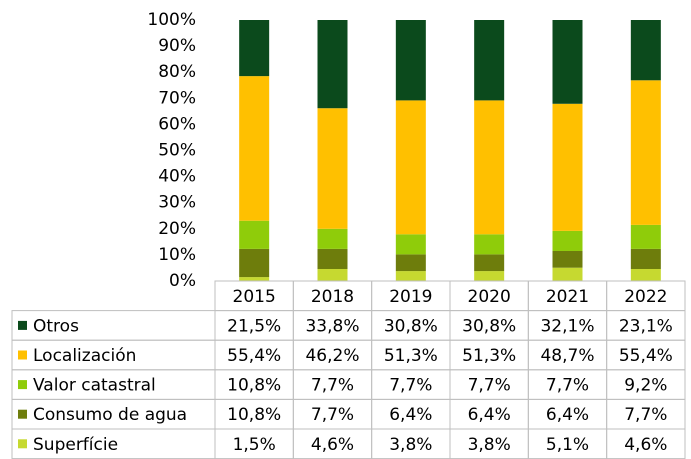 The height and width of the screenshot is (459, 691). I want to click on table-value: 23,1%, so click(646, 326).